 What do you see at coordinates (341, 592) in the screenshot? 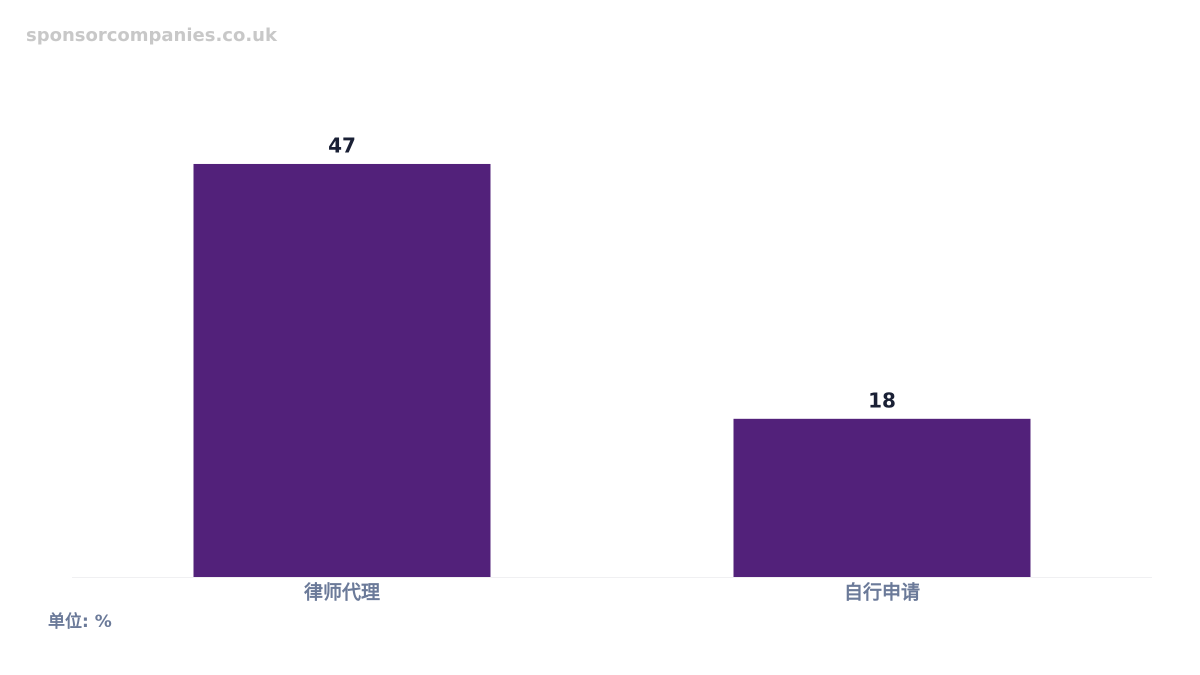
I see `x-tick-label: 律师代理` at bounding box center [341, 592].